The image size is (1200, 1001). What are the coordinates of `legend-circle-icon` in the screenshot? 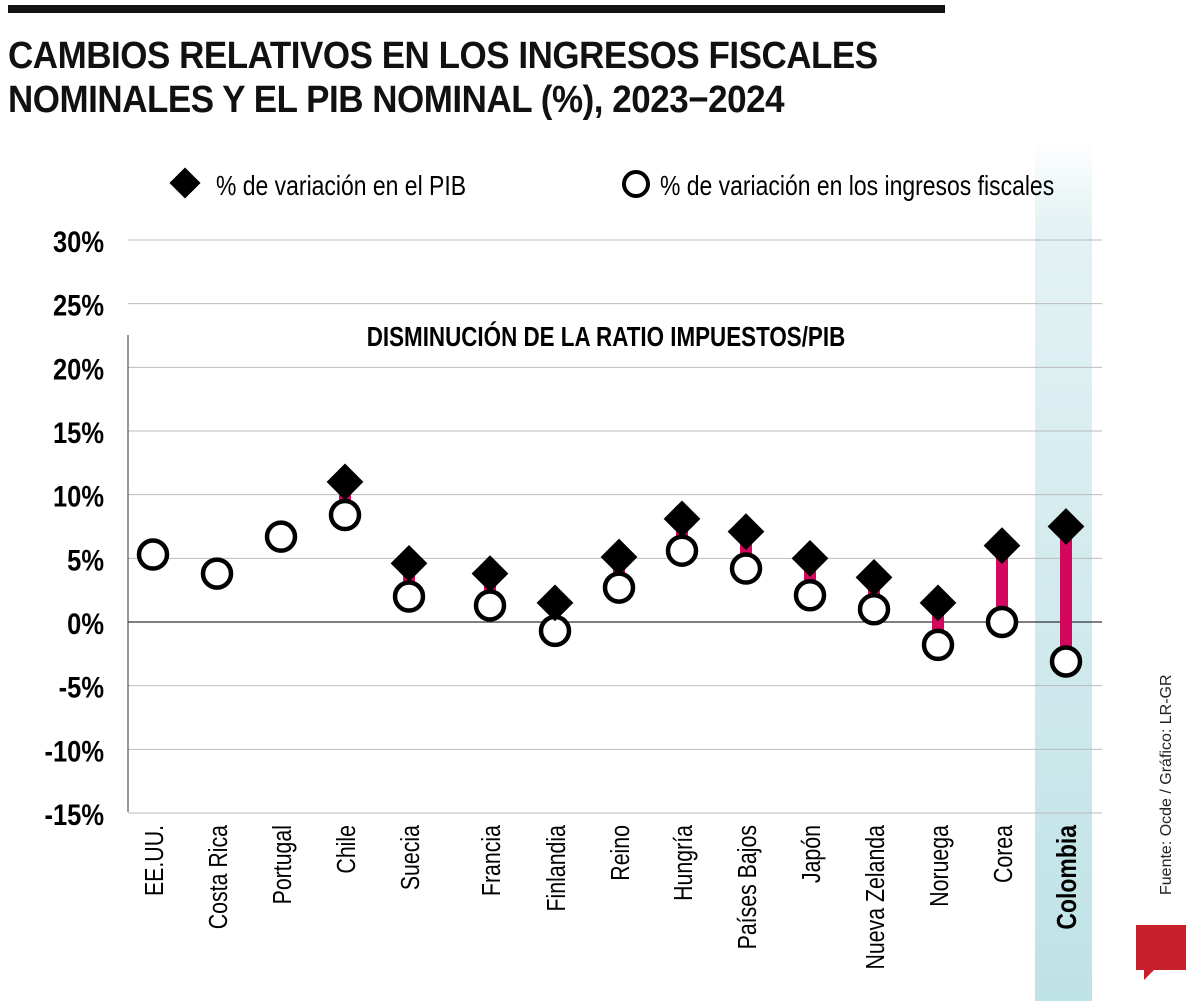 It's located at (636, 184).